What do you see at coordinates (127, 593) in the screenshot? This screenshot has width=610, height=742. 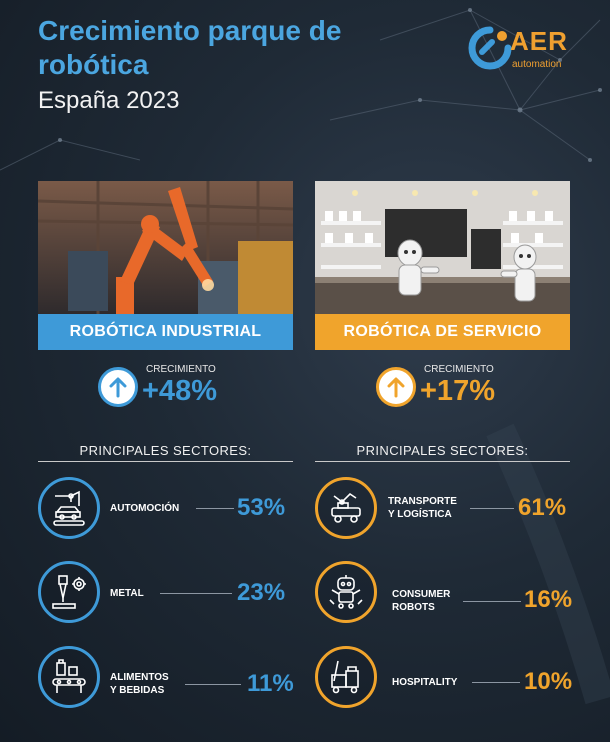 I see `industrial-sector-2-label: METAL` at bounding box center [127, 593].